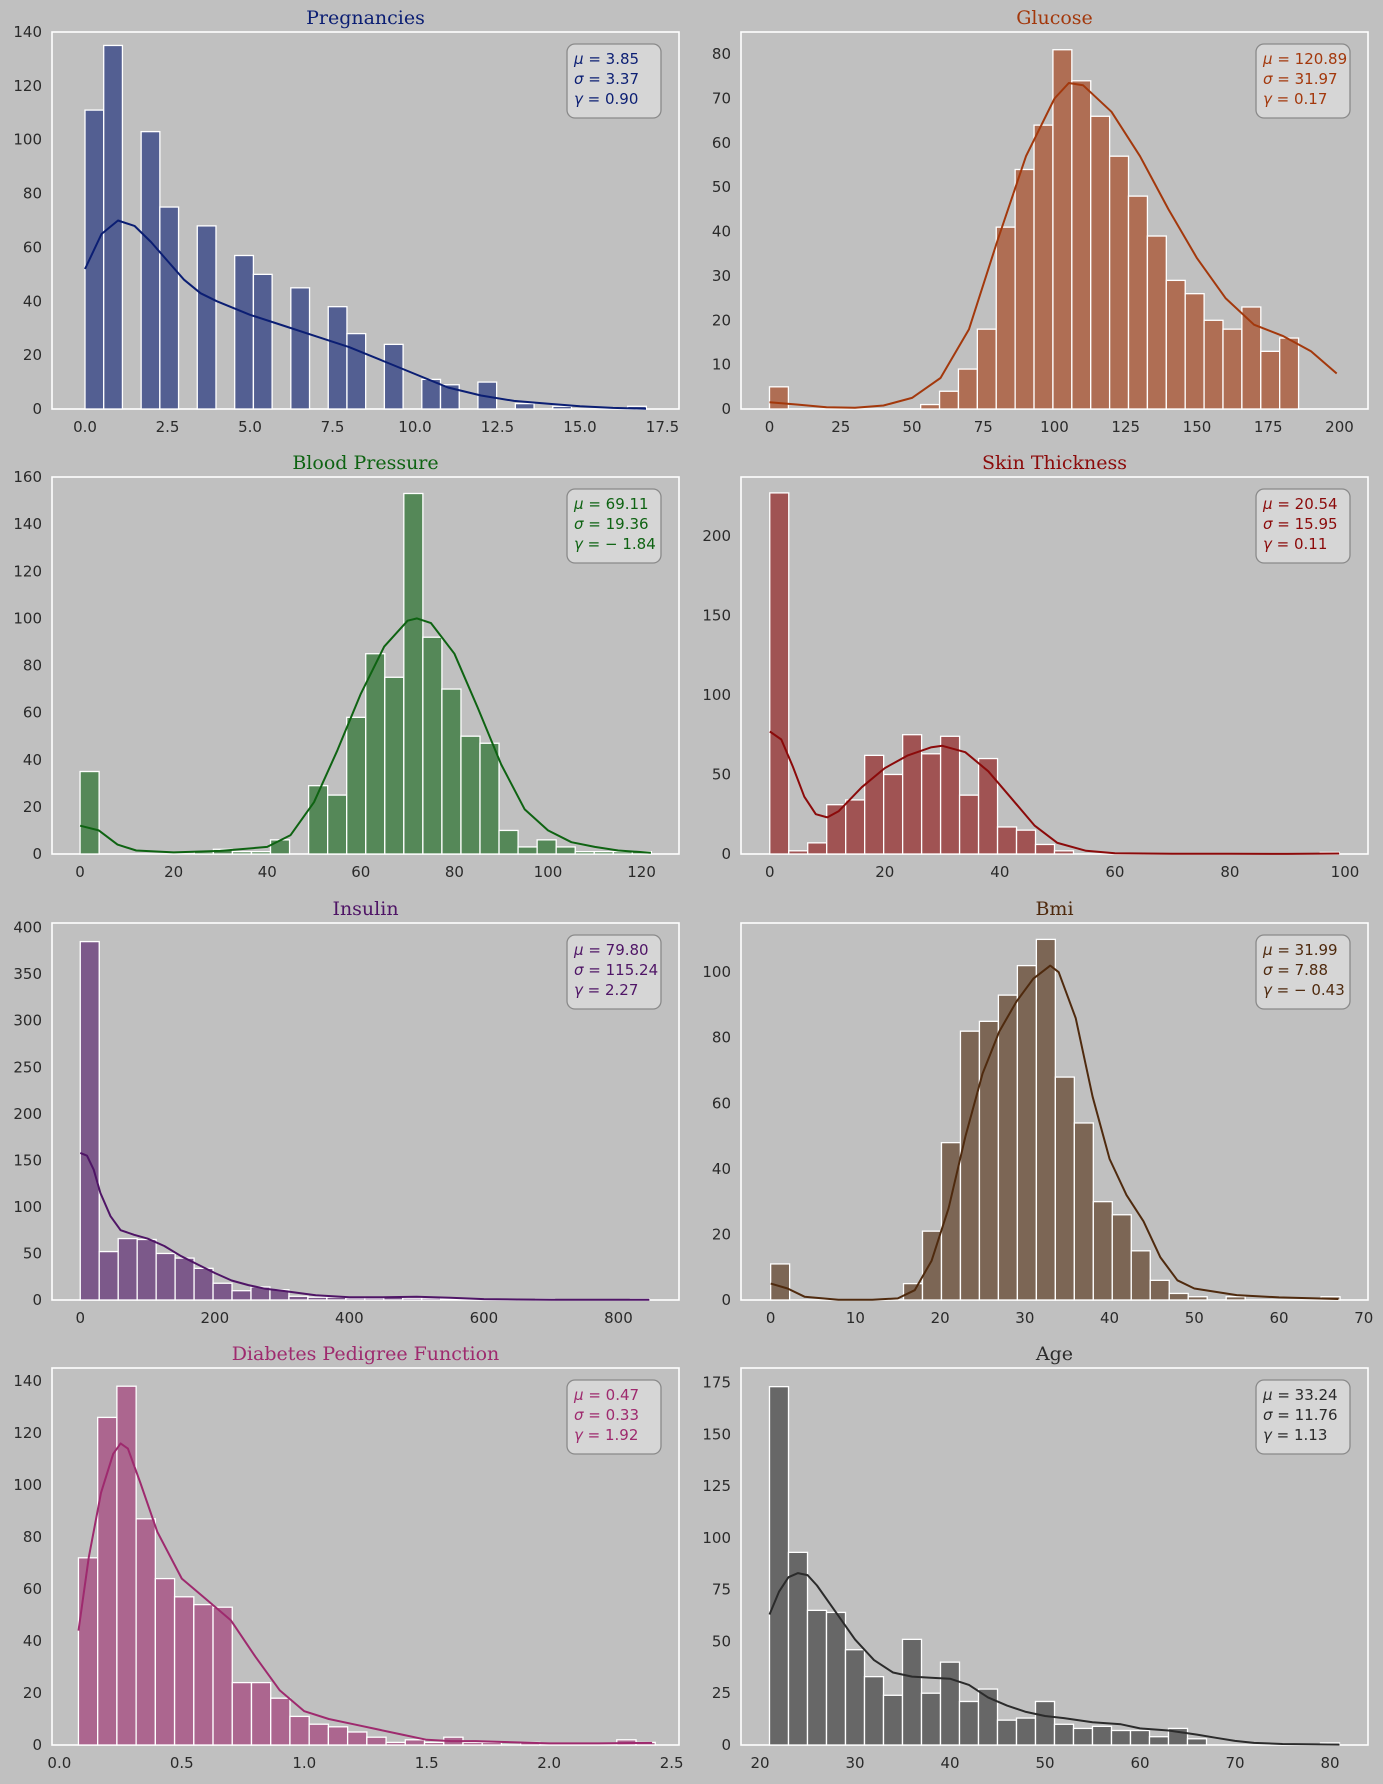 This screenshot has height=1784, width=1383. I want to click on x-tick-label: 0.5, so click(182, 1763).